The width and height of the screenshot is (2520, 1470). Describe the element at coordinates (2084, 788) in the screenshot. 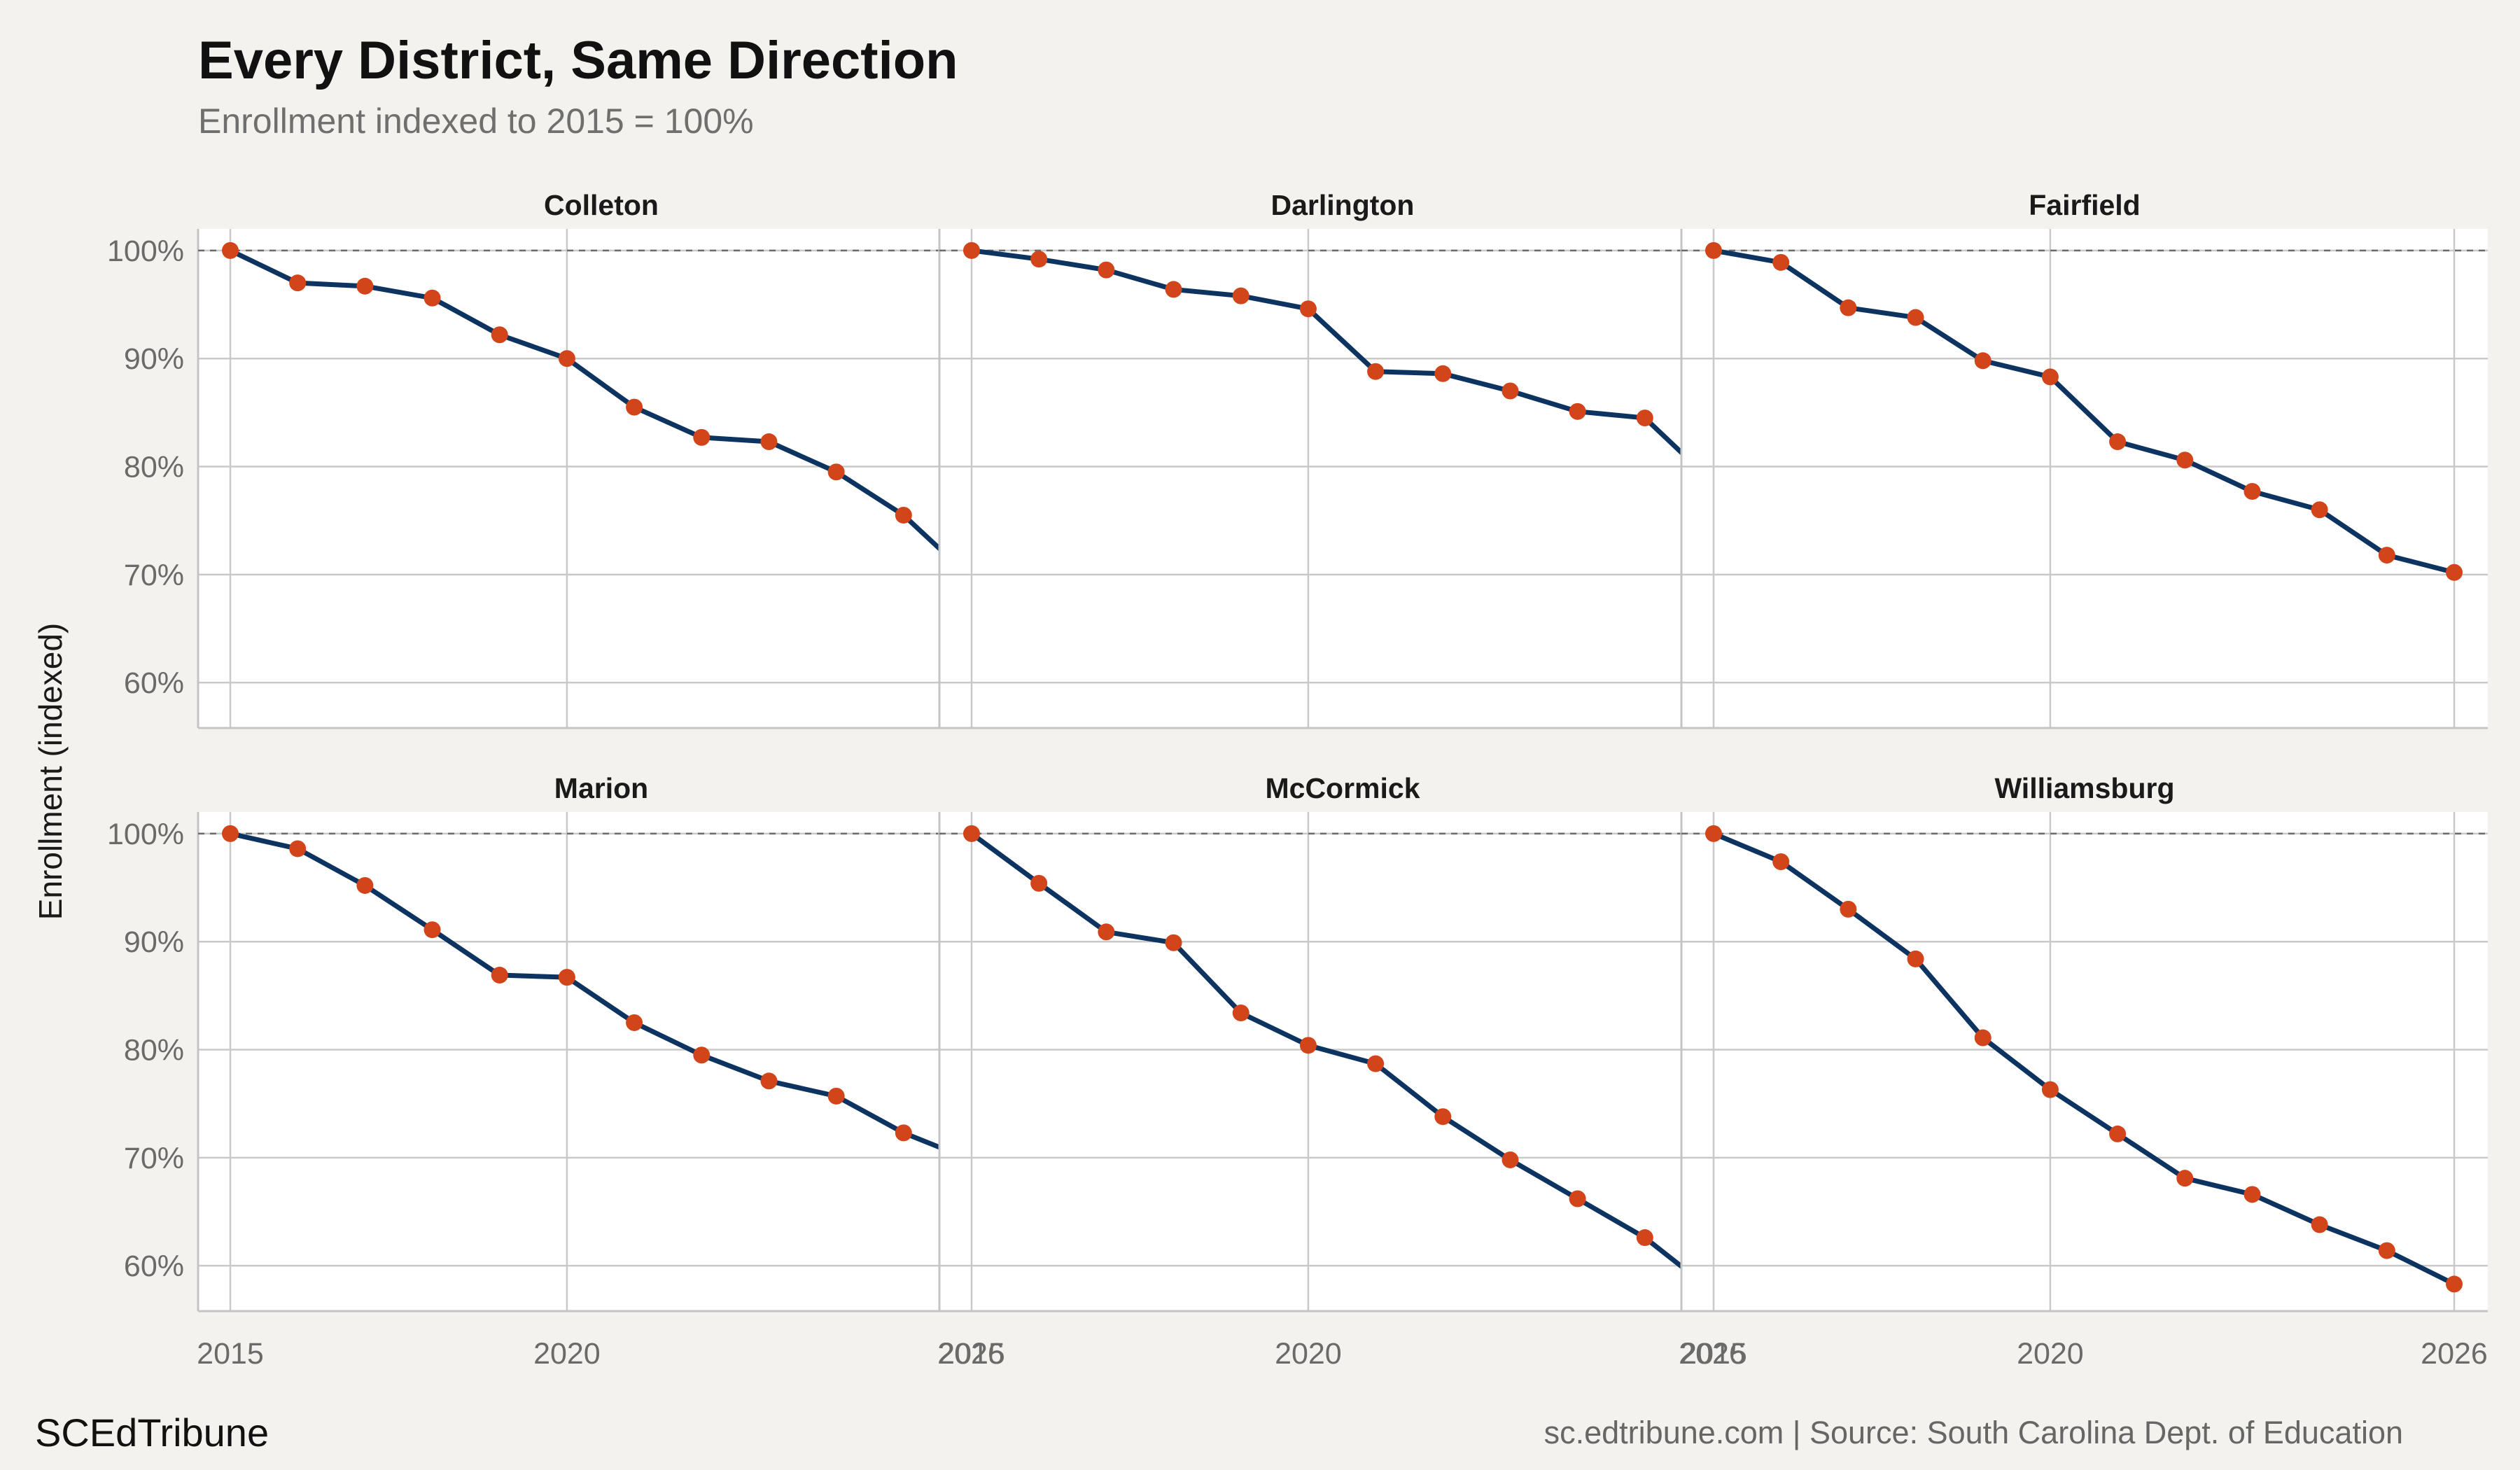

I see `panel-title: Williamsburg` at that location.